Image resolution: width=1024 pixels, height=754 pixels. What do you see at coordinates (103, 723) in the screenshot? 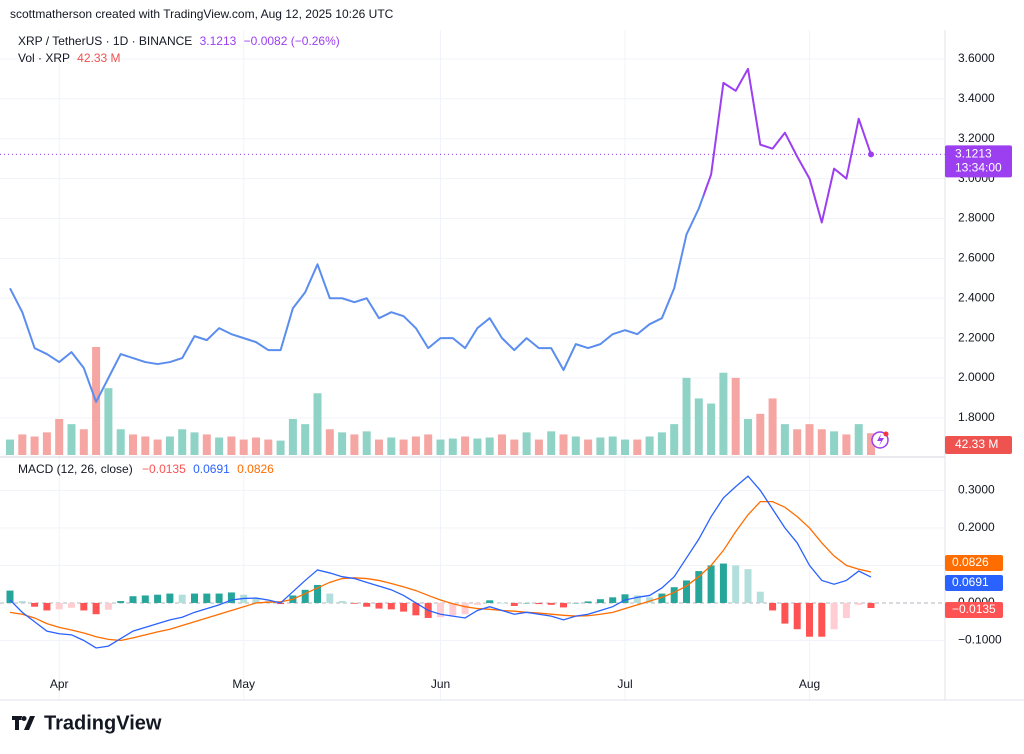
I see `logo-text: TradingView` at bounding box center [103, 723].